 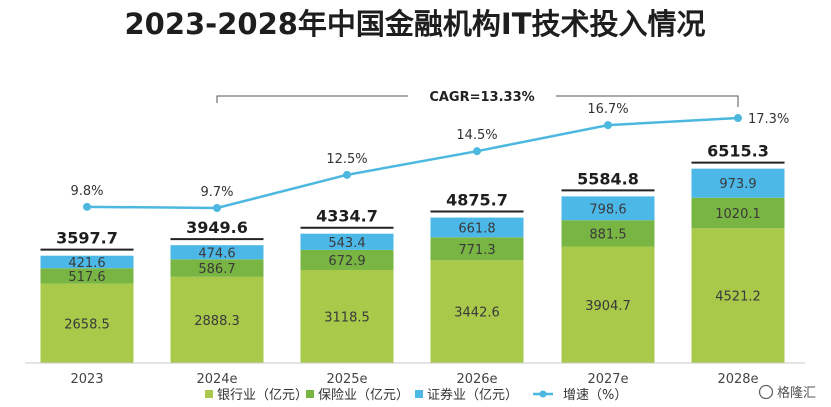 What do you see at coordinates (607, 379) in the screenshot?
I see `x-tick-label: 2027e` at bounding box center [607, 379].